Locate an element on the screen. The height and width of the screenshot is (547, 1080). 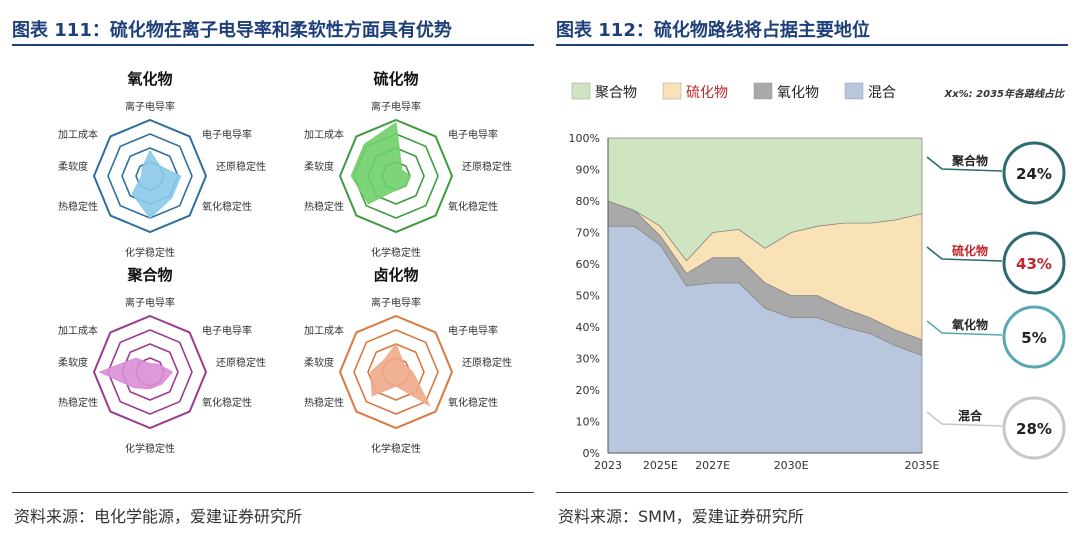
share-name: 硫化物 is located at coordinates (970, 250).